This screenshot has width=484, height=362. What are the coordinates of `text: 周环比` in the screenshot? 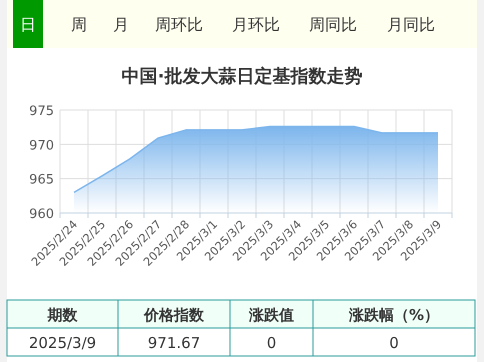 It's located at (179, 24).